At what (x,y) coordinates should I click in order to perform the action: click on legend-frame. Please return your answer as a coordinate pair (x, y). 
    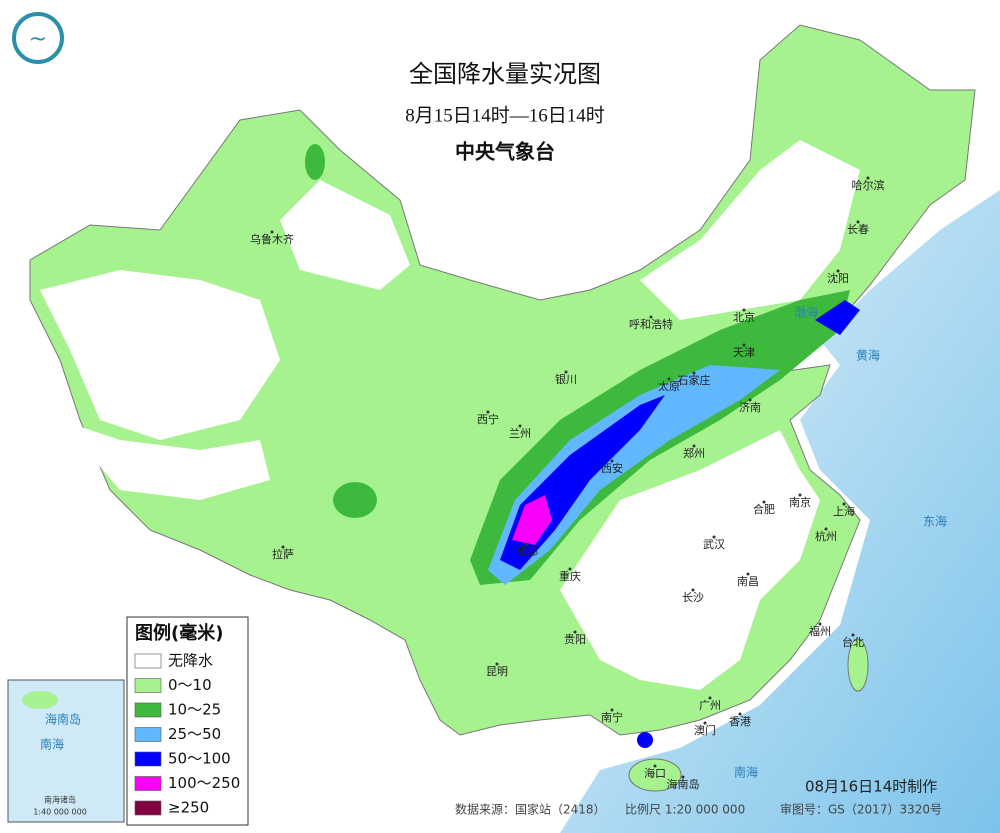
    Looking at the image, I should click on (187, 721).